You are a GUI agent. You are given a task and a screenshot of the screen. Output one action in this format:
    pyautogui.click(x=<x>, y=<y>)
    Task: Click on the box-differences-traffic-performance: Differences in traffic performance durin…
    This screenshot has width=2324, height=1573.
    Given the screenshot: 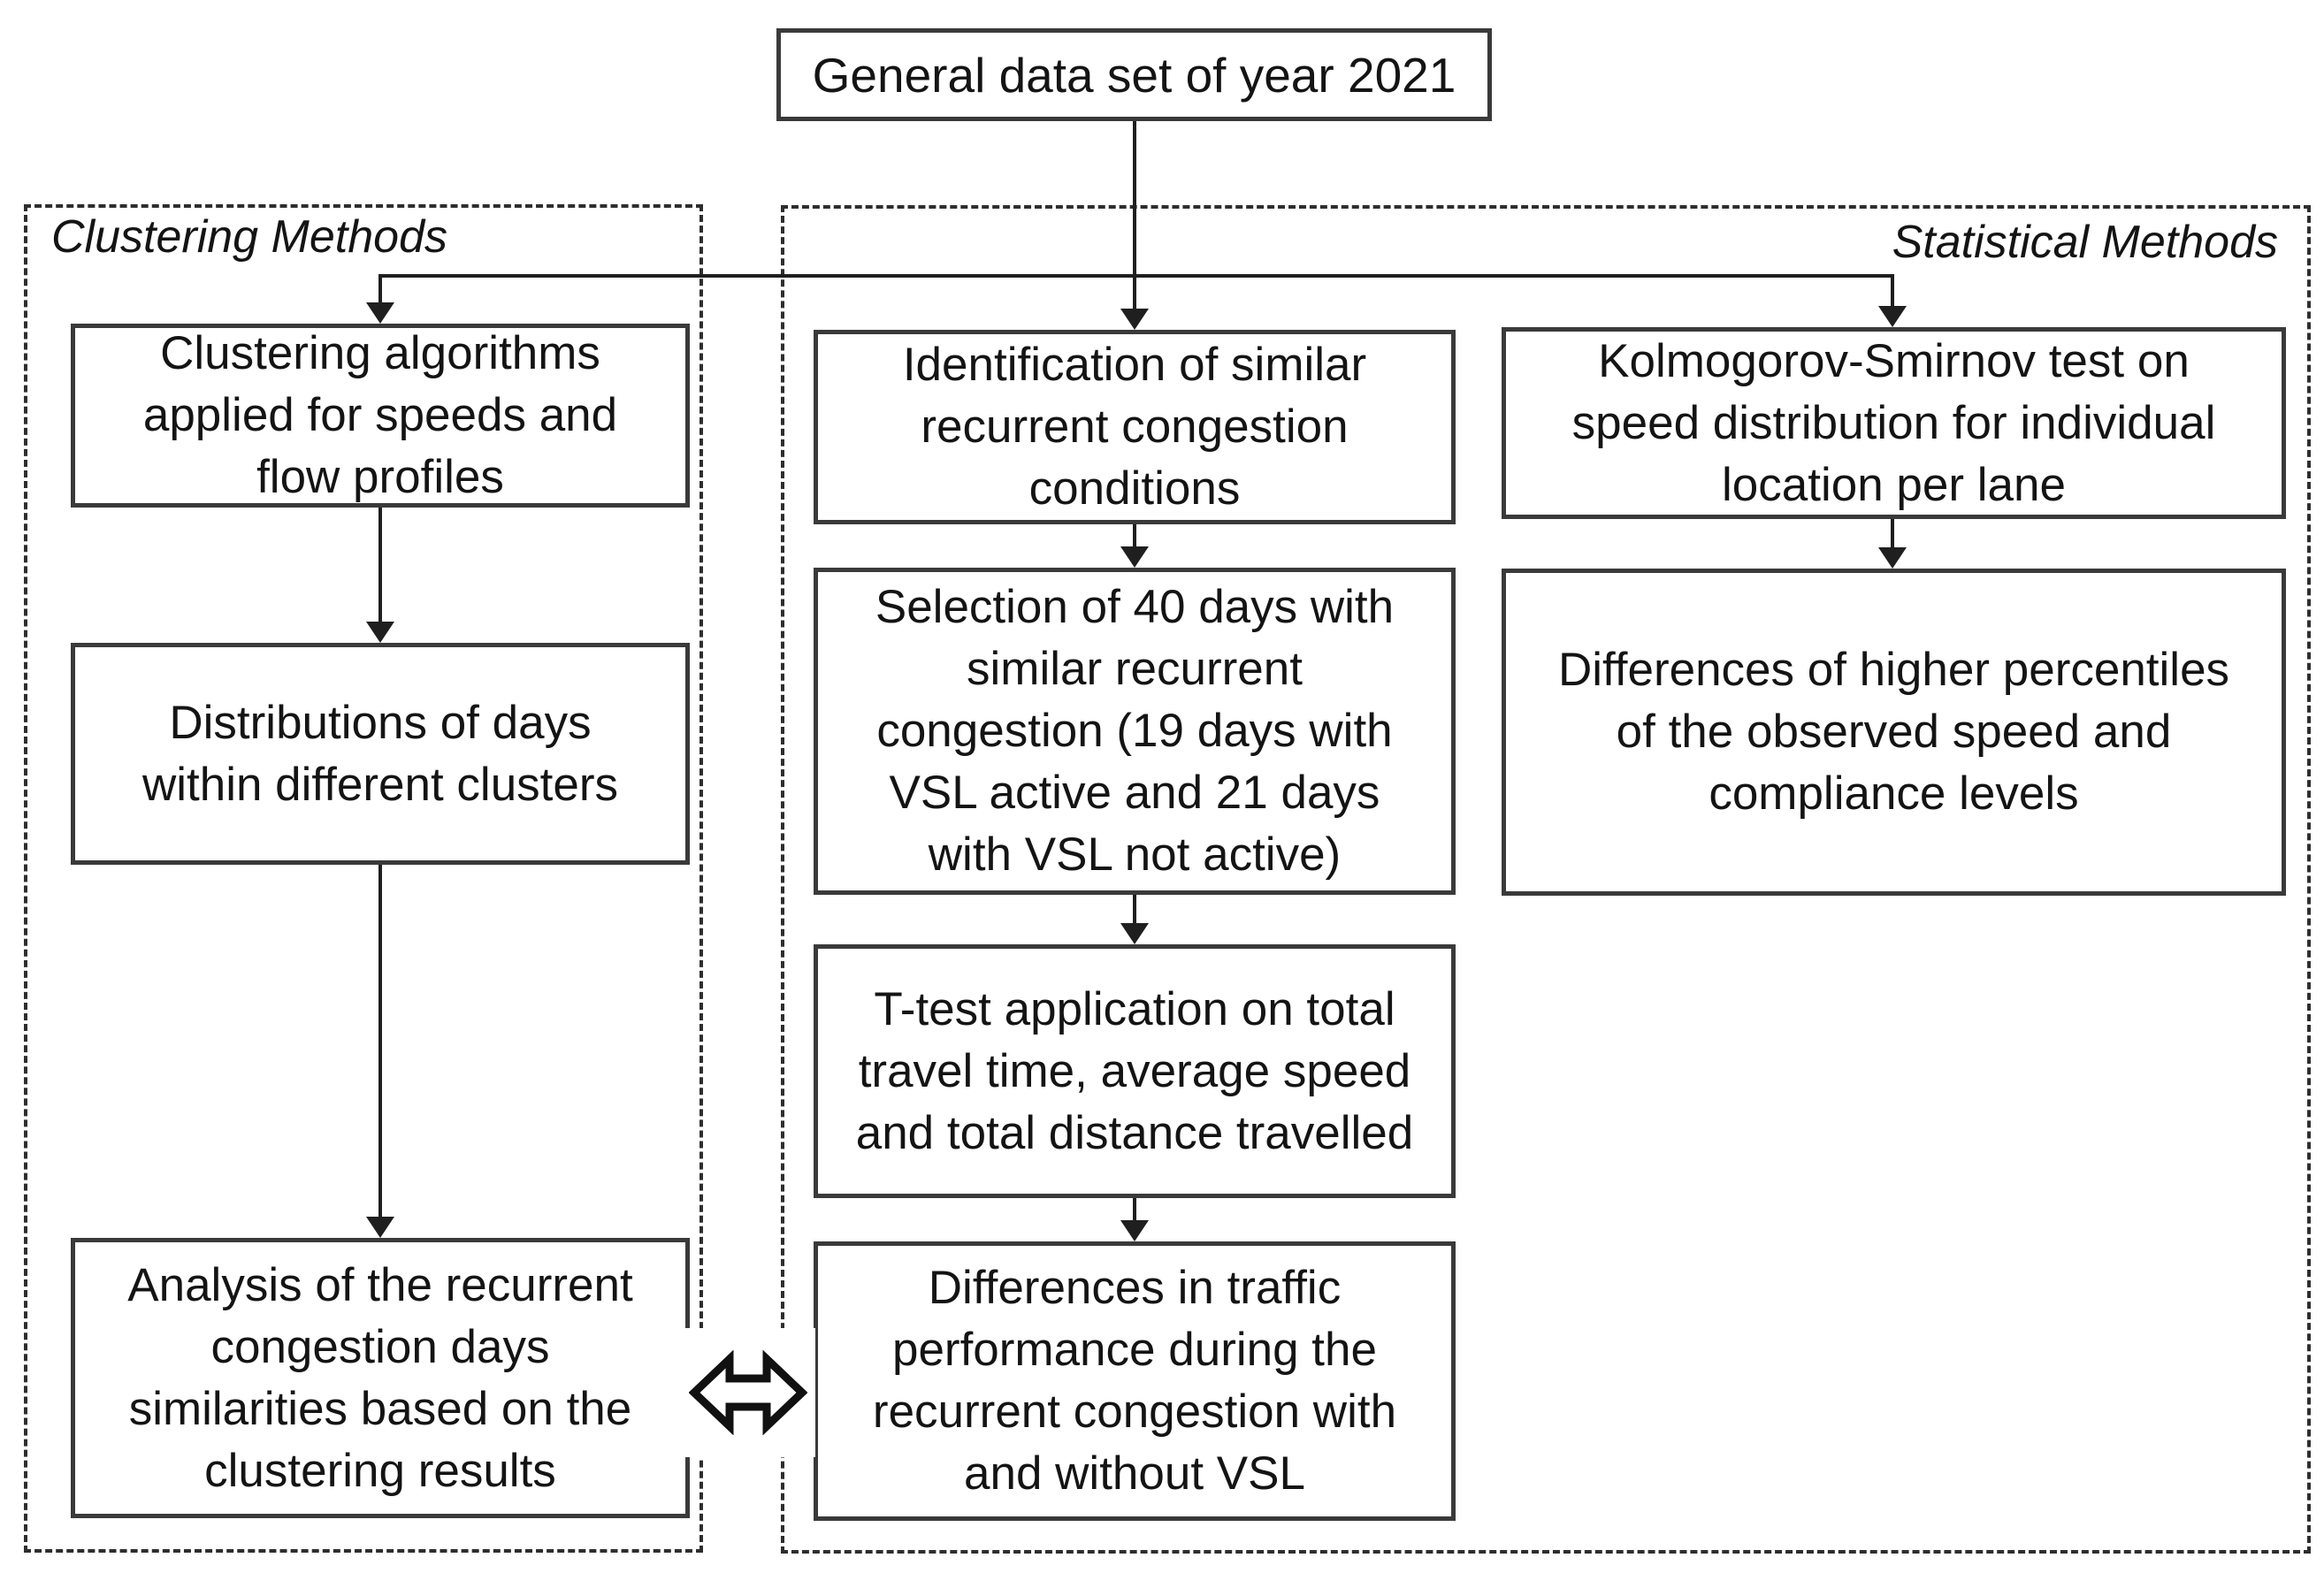 What is the action you would take?
    pyautogui.click(x=1135, y=1381)
    